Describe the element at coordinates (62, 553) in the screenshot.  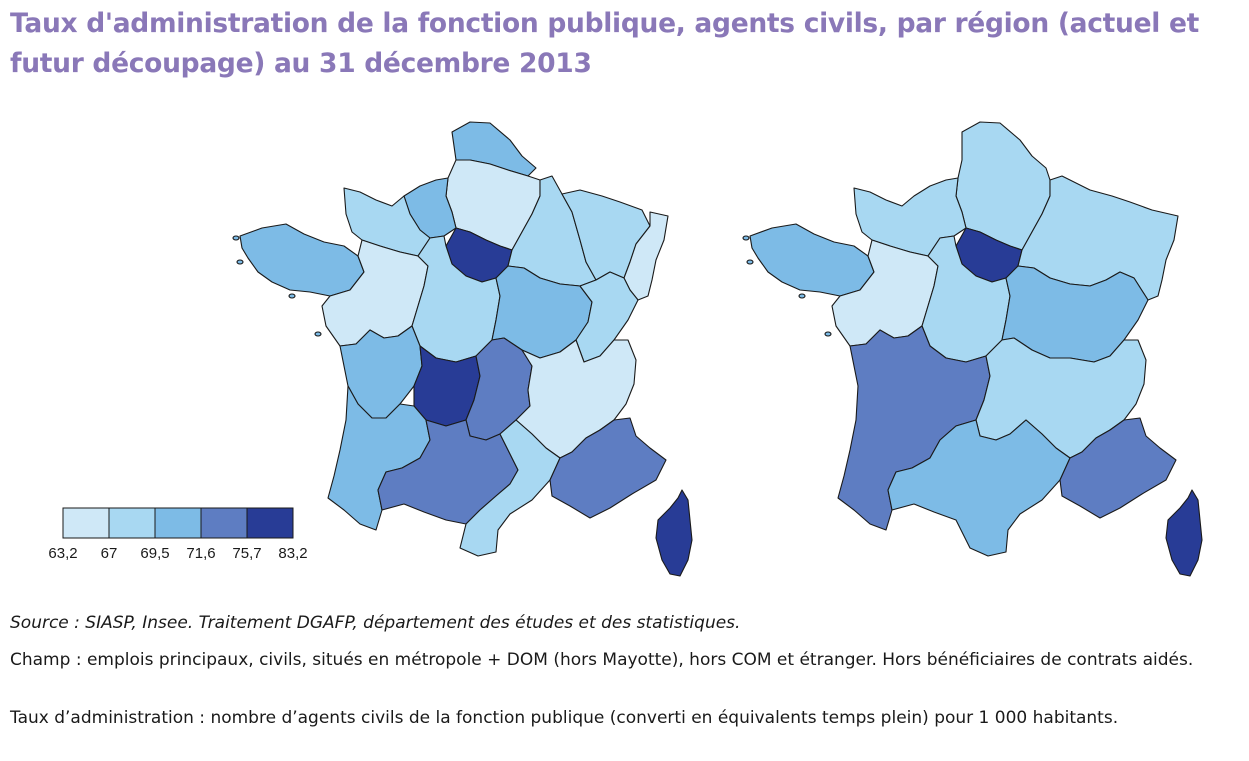
I see `legend-tick-1: 63,2` at that location.